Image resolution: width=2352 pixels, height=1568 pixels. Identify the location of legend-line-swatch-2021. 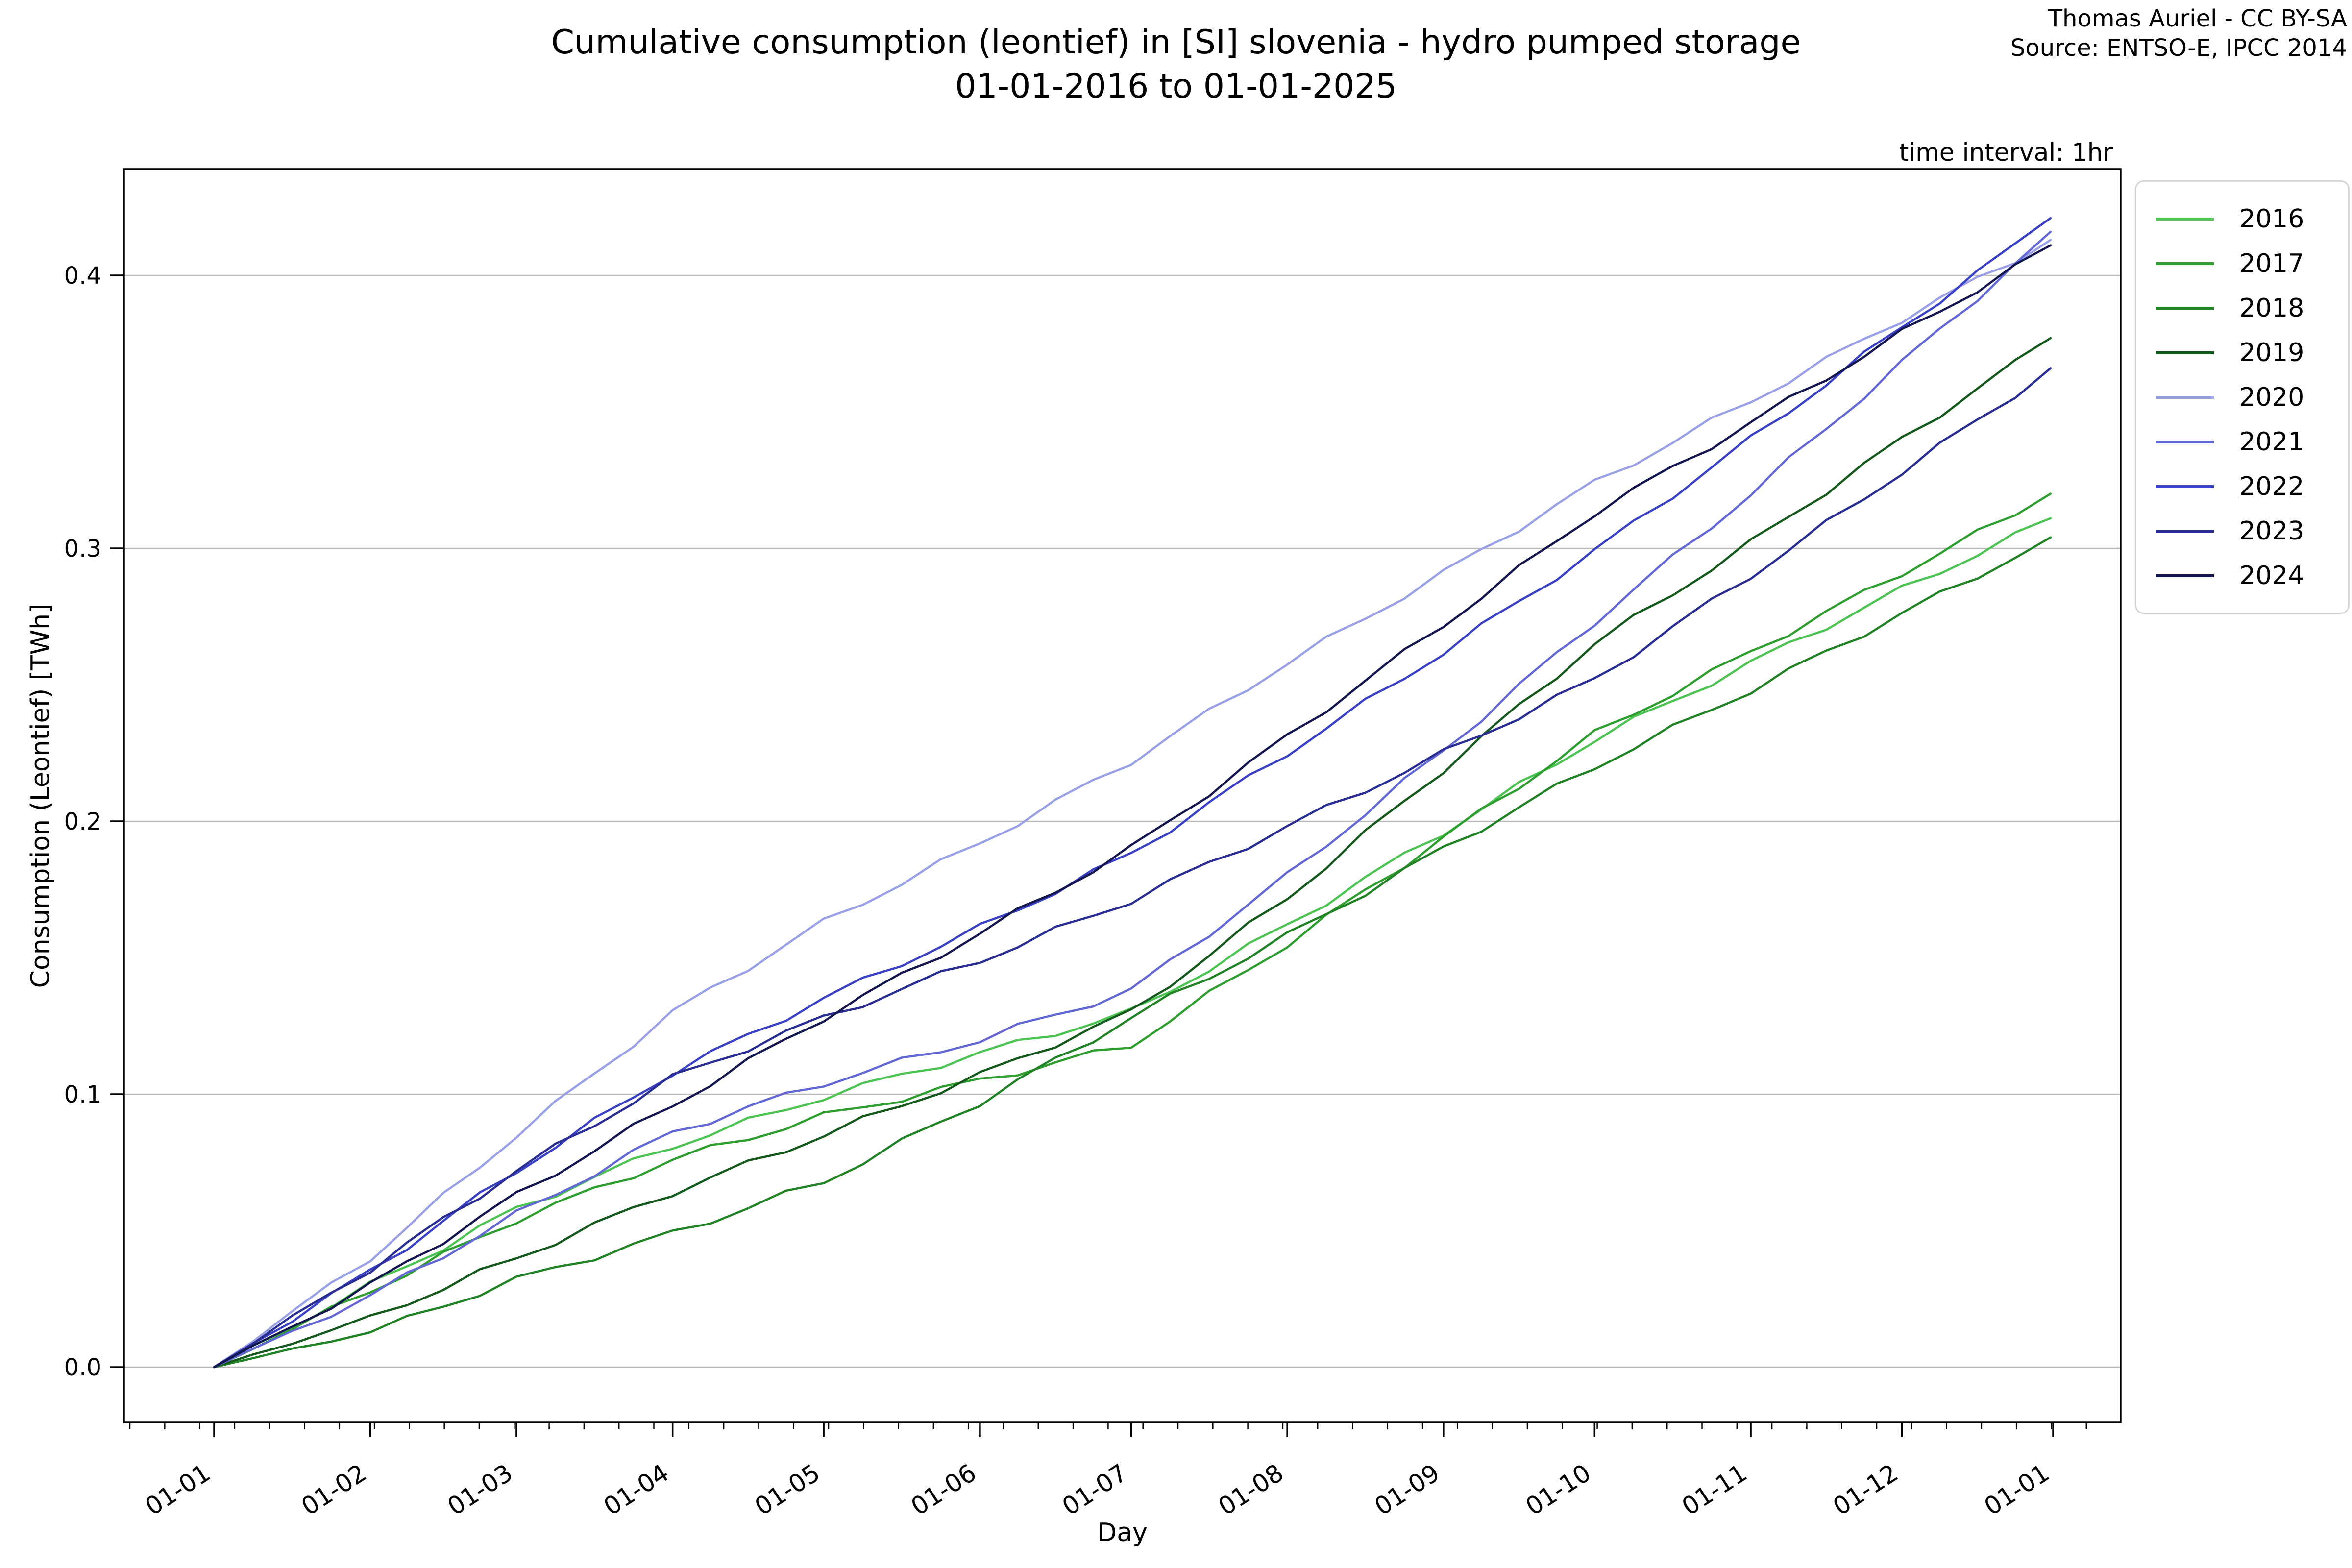
(2185, 441).